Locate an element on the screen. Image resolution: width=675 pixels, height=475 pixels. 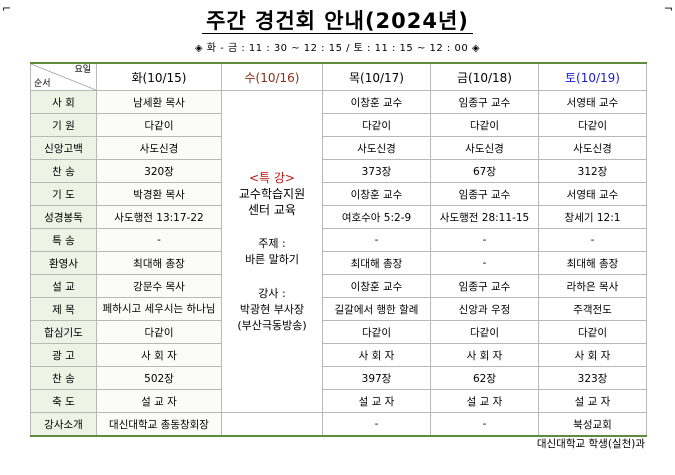
day-header-wed: 수(10/16) is located at coordinates (272, 76).